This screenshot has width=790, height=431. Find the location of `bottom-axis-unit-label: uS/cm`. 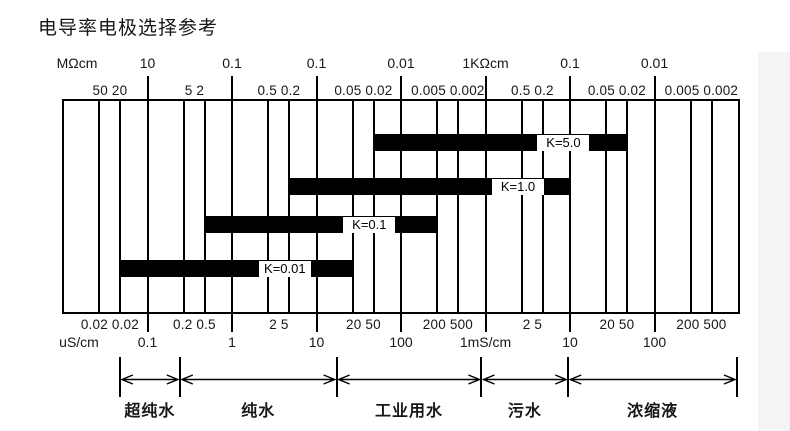

bottom-axis-unit-label: uS/cm is located at coordinates (79, 342).